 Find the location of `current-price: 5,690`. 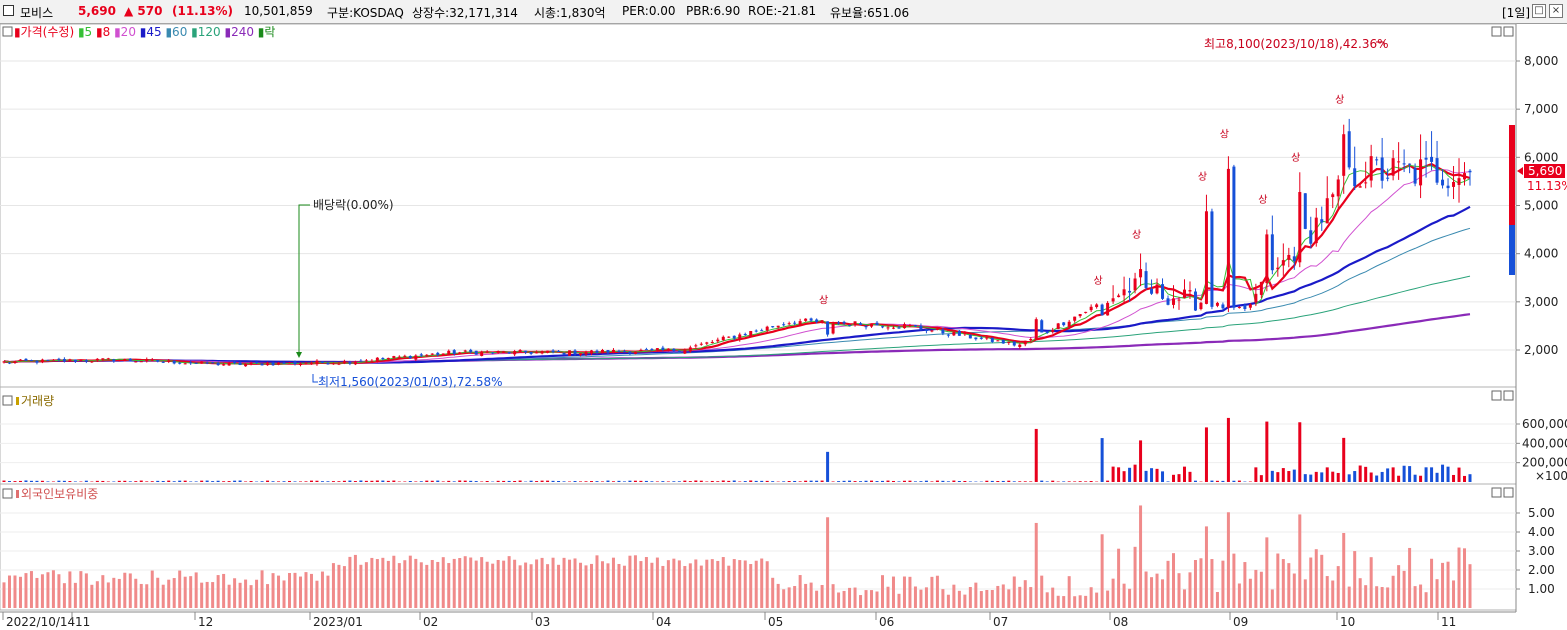

current-price: 5,690 is located at coordinates (97, 11).